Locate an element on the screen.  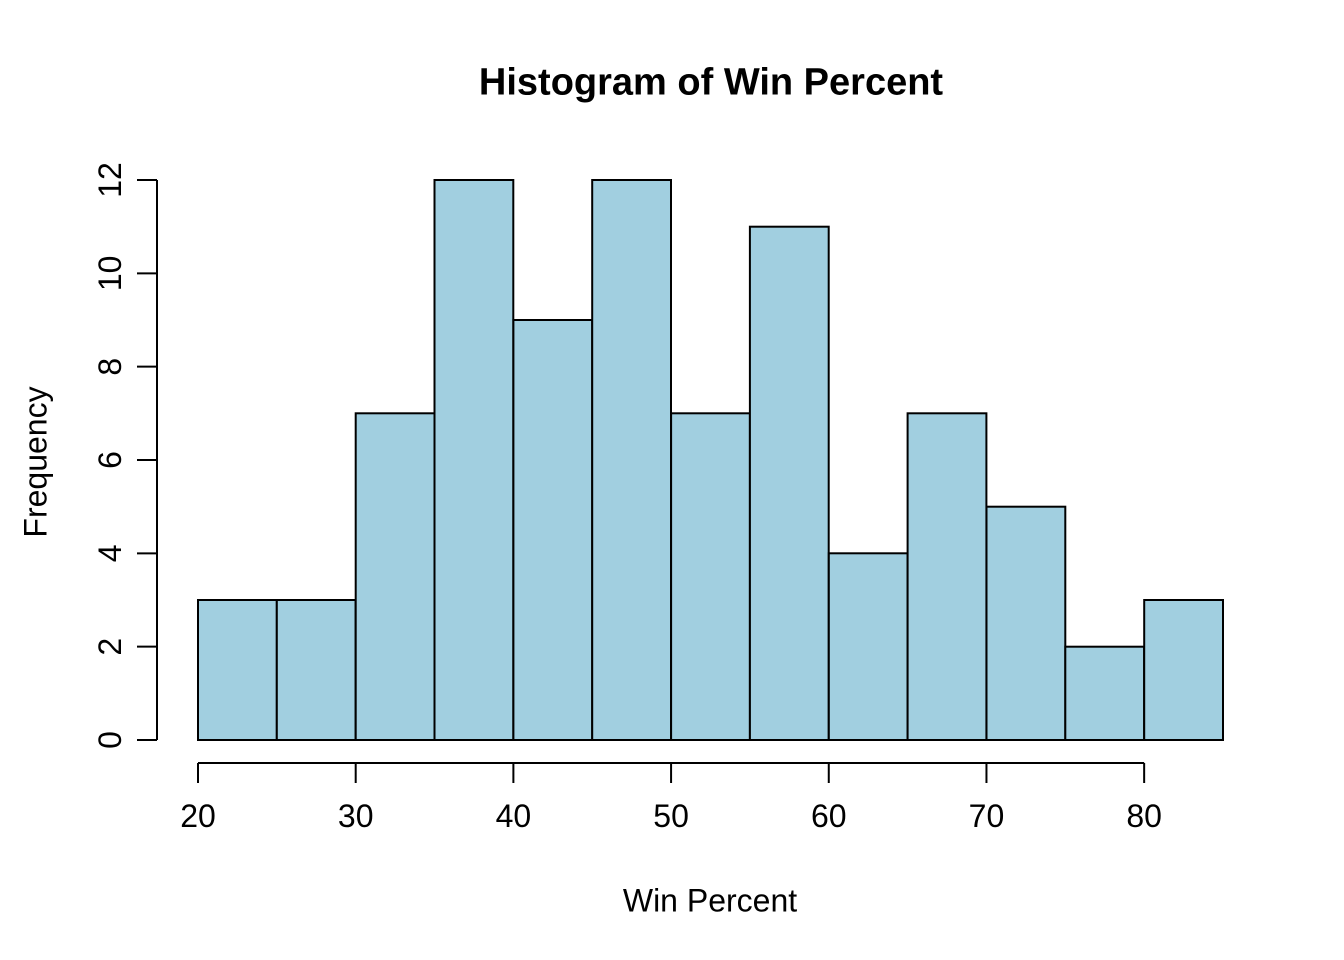
chart-title: Histogram of Win Percent is located at coordinates (711, 82).